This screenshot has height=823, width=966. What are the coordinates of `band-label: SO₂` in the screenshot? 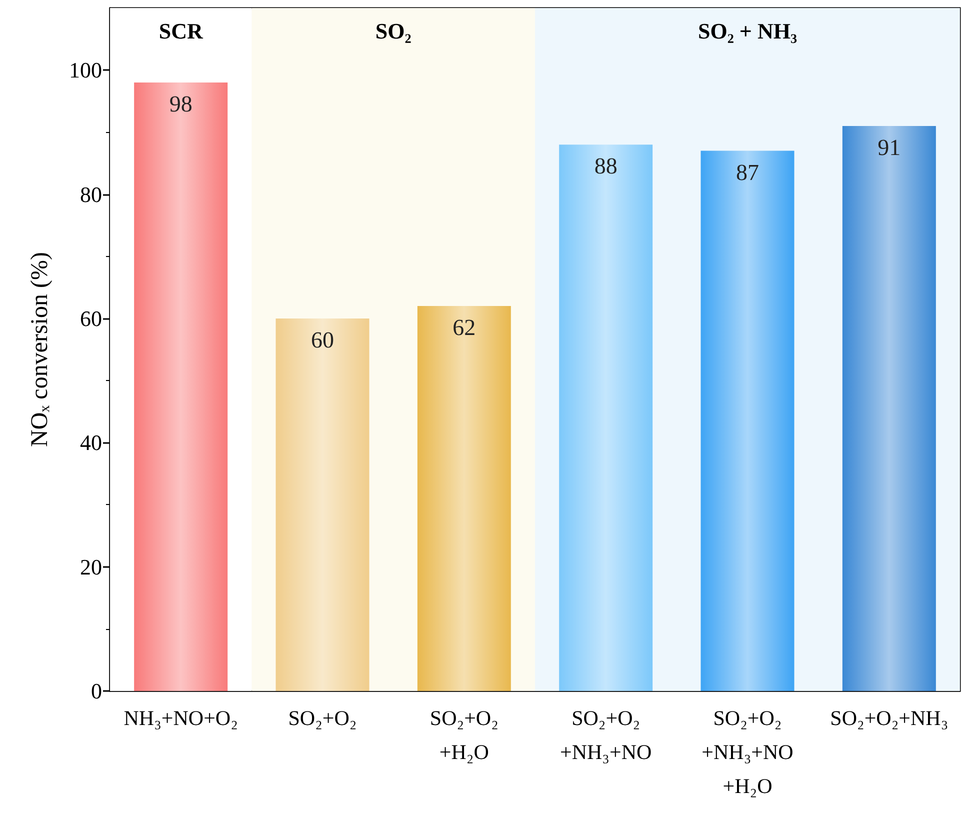 It's located at (393, 31).